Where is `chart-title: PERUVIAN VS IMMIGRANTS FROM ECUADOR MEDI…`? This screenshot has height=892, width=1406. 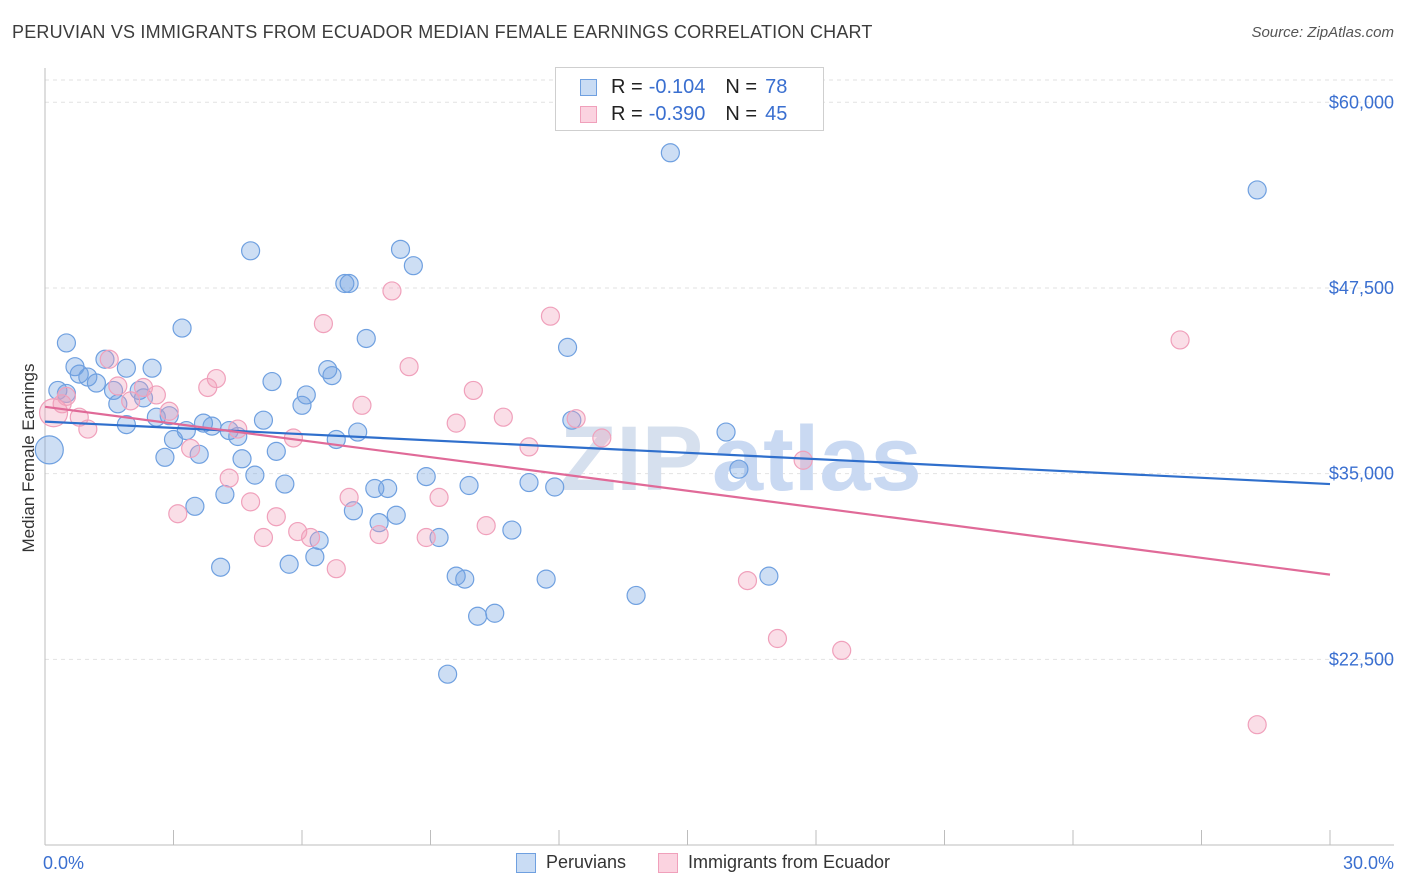
chart-title: PERUVIAN VS IMMIGRANTS FROM ECUADOR MEDI… is located at coordinates (442, 32).